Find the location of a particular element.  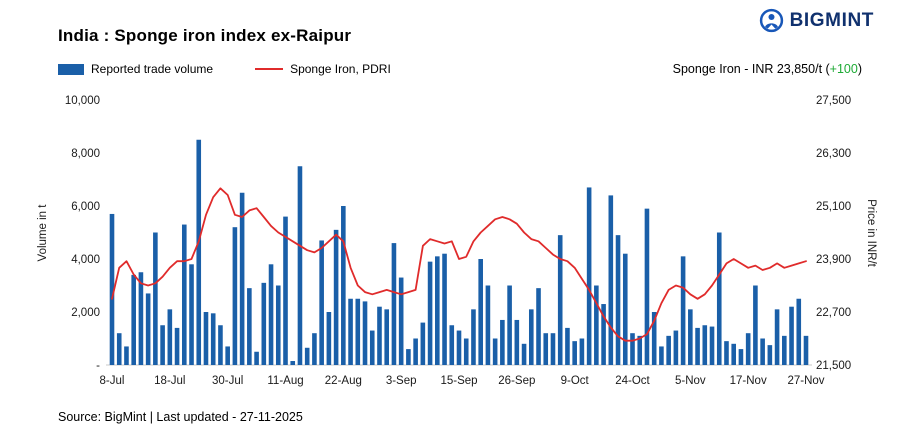

x-axis-tick: 27-Nov is located at coordinates (805, 381).